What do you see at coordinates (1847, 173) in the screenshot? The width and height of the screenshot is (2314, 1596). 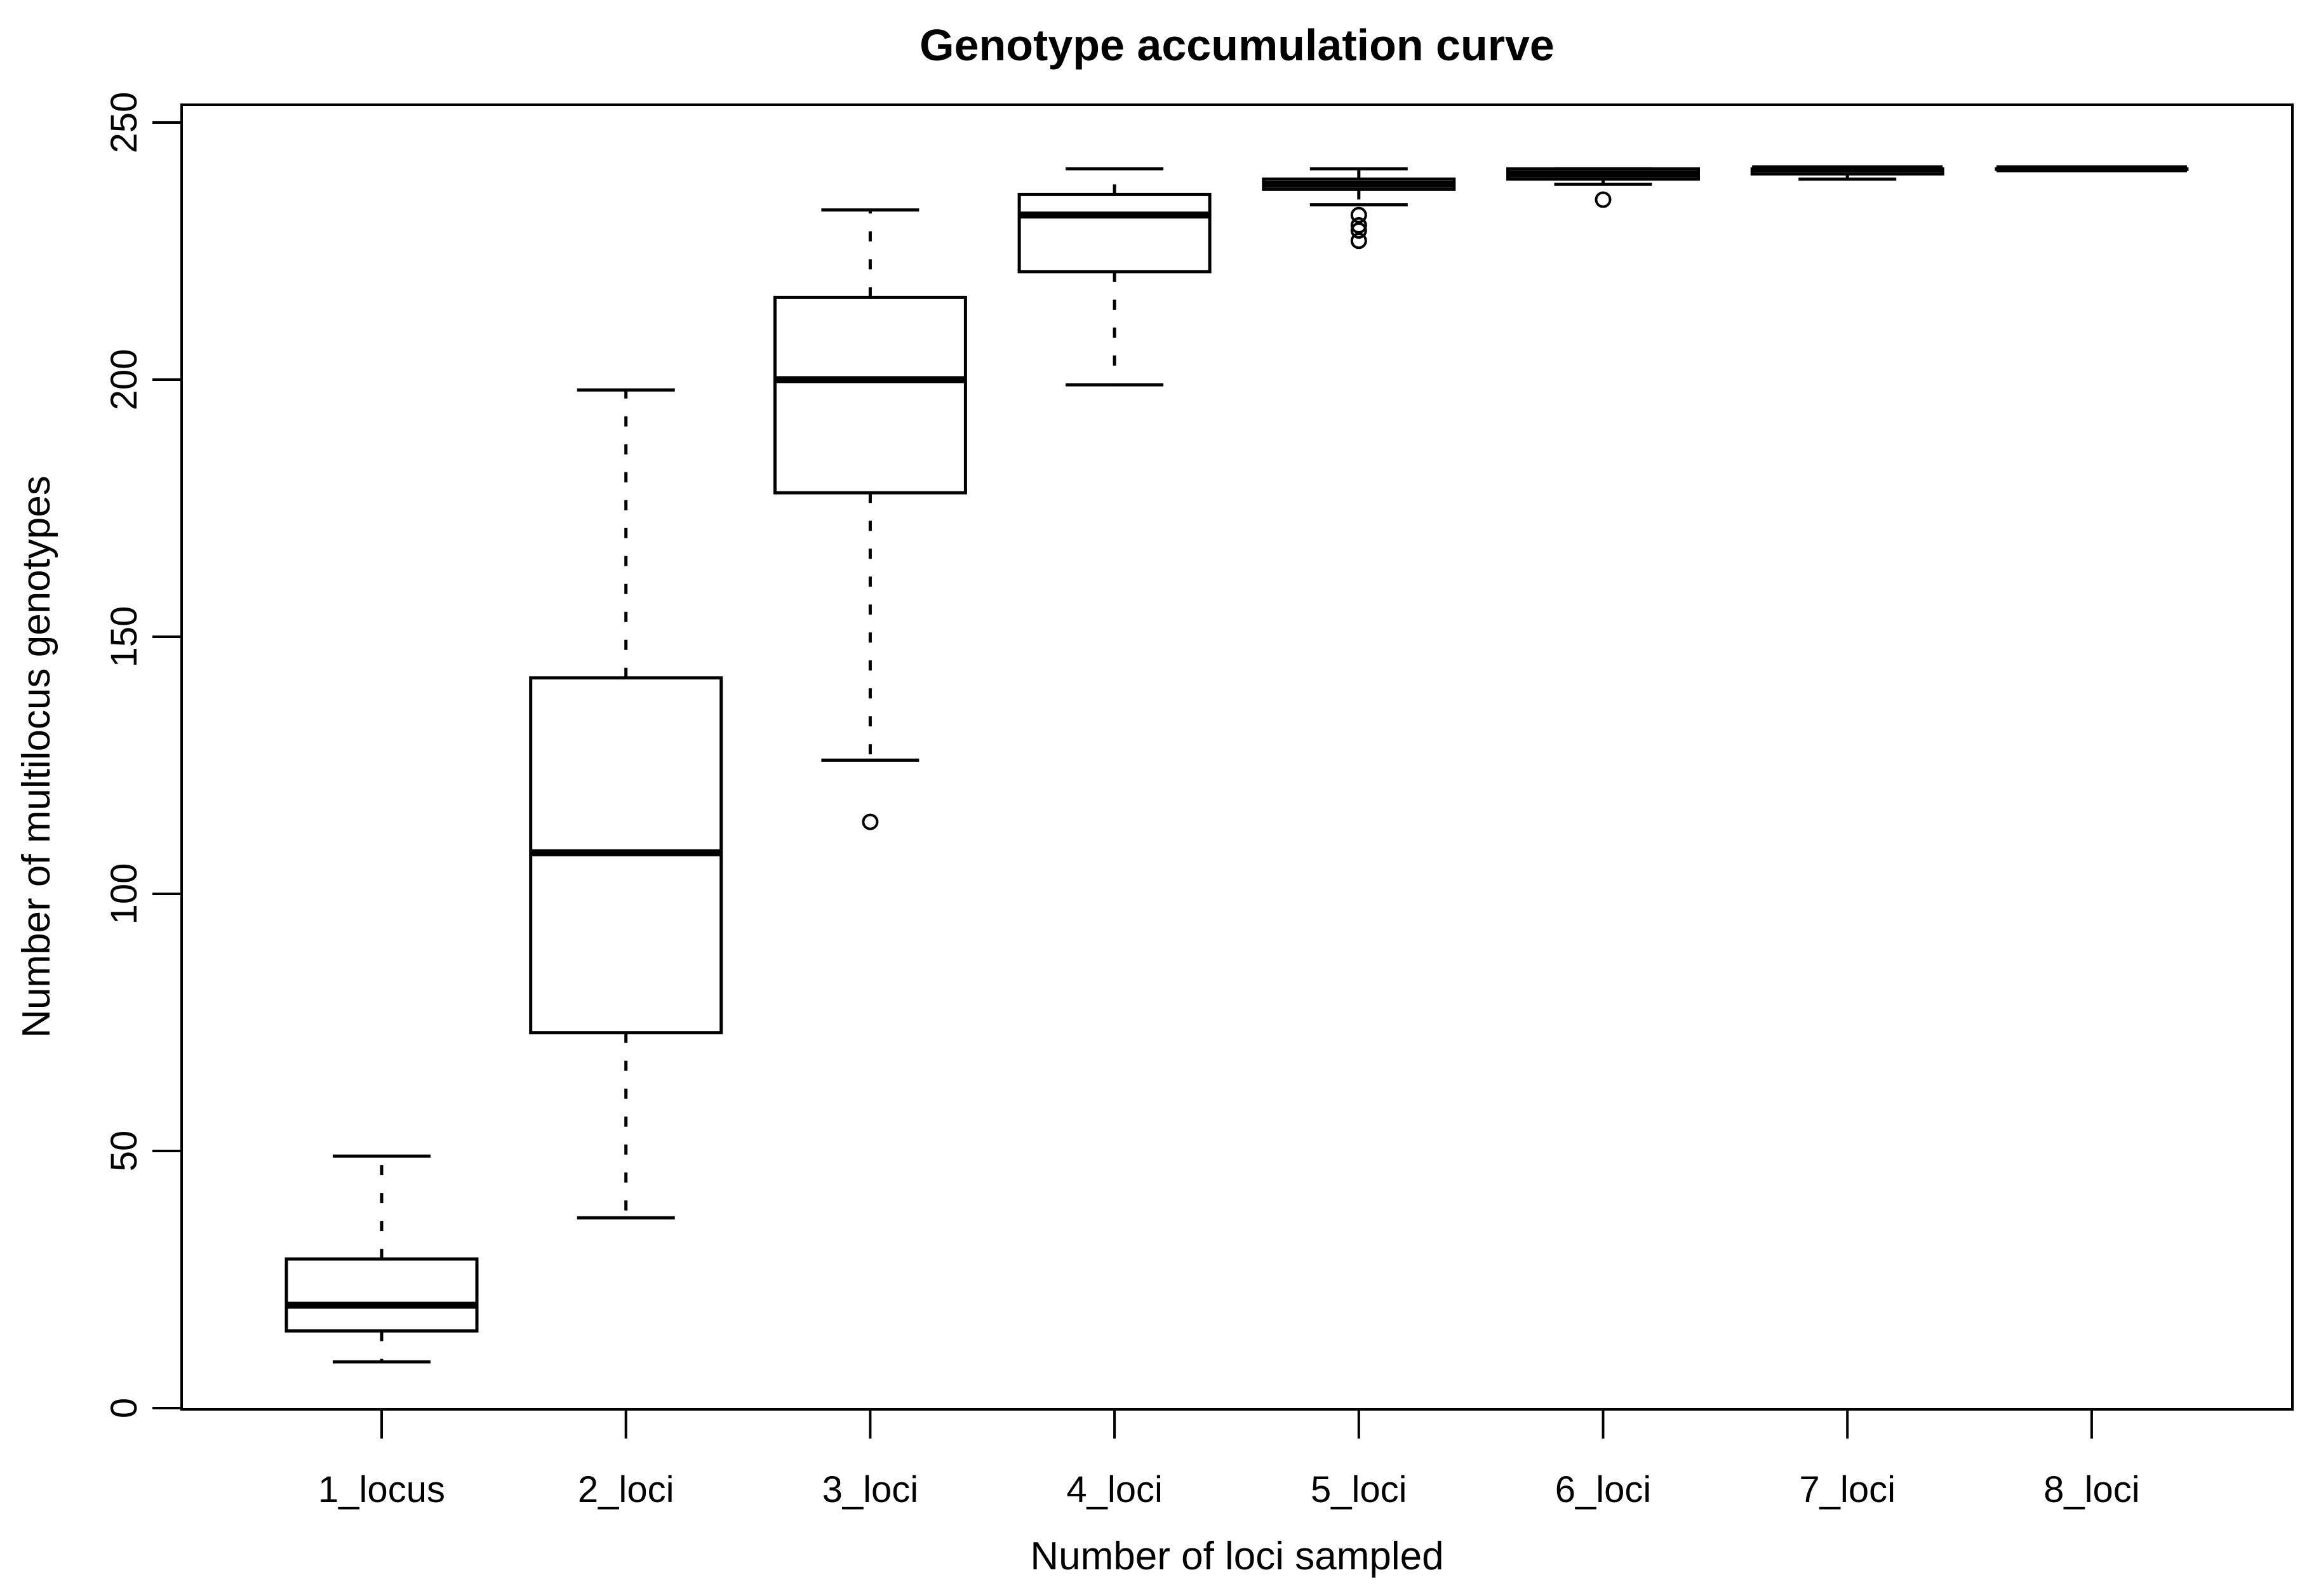 I see `boxplot-7_loci` at bounding box center [1847, 173].